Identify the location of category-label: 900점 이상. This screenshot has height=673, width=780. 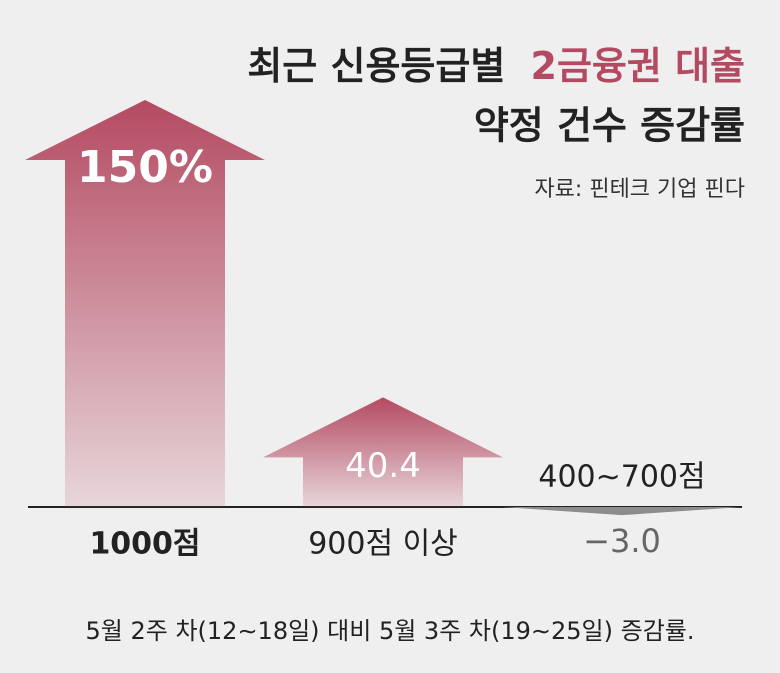
(383, 544).